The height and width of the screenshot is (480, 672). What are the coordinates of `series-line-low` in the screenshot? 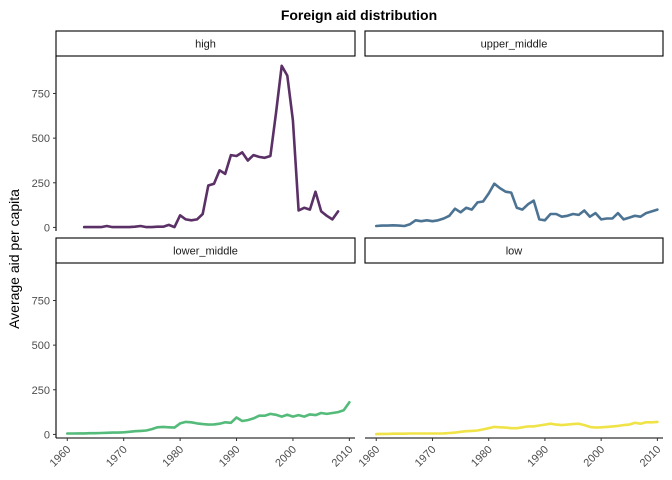 It's located at (516, 428).